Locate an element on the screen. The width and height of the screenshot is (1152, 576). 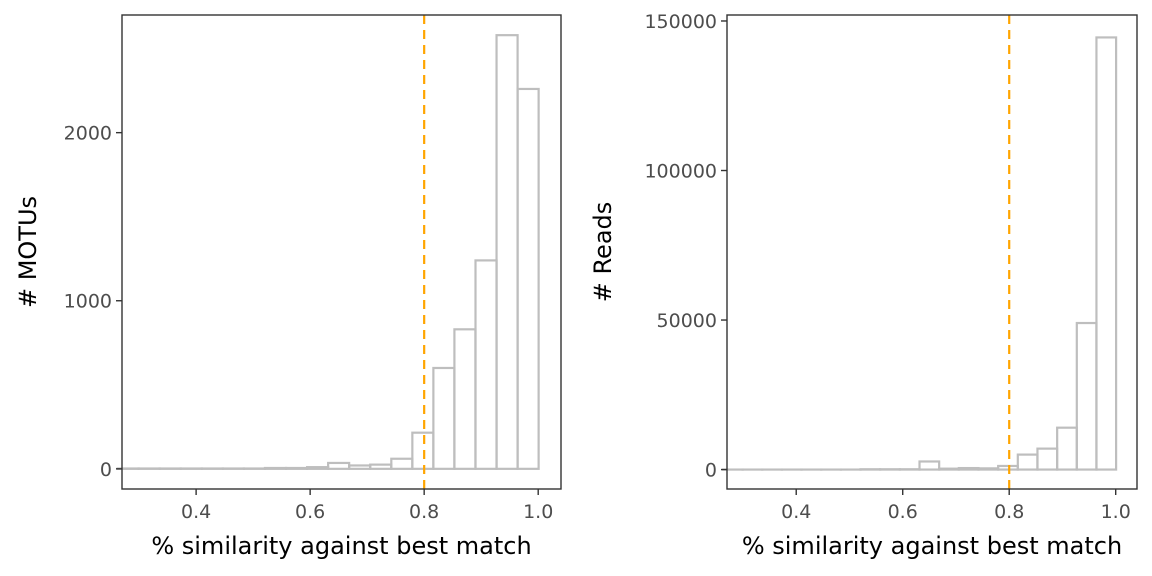
y-axis-title: # MOTUs is located at coordinates (28, 252).